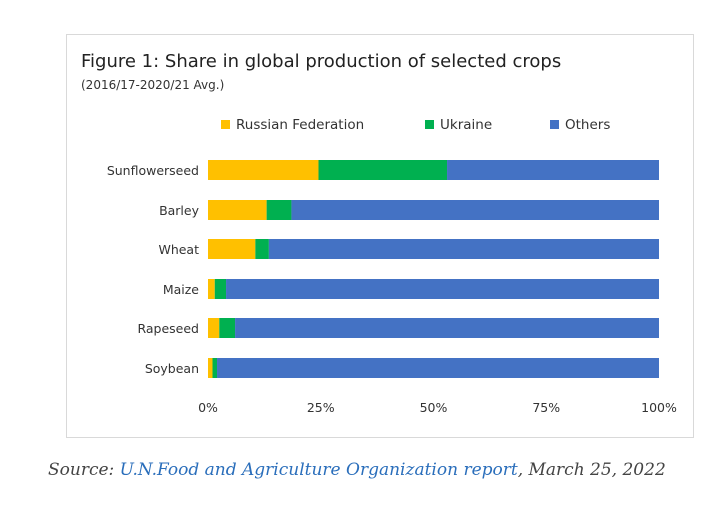 The height and width of the screenshot is (509, 723). Describe the element at coordinates (168, 328) in the screenshot. I see `category-label: Rapeseed` at that location.